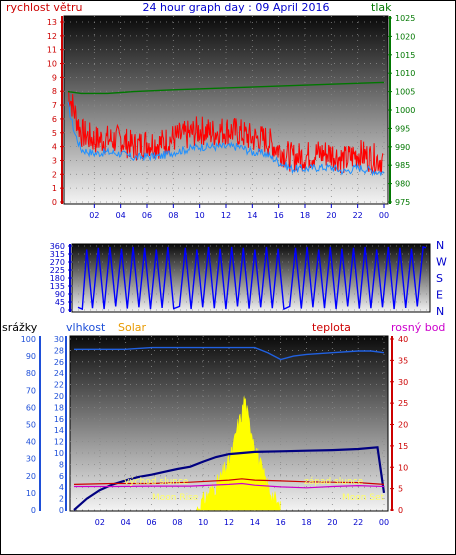  I want to click on temp-tick-label: 30, so click(403, 382).